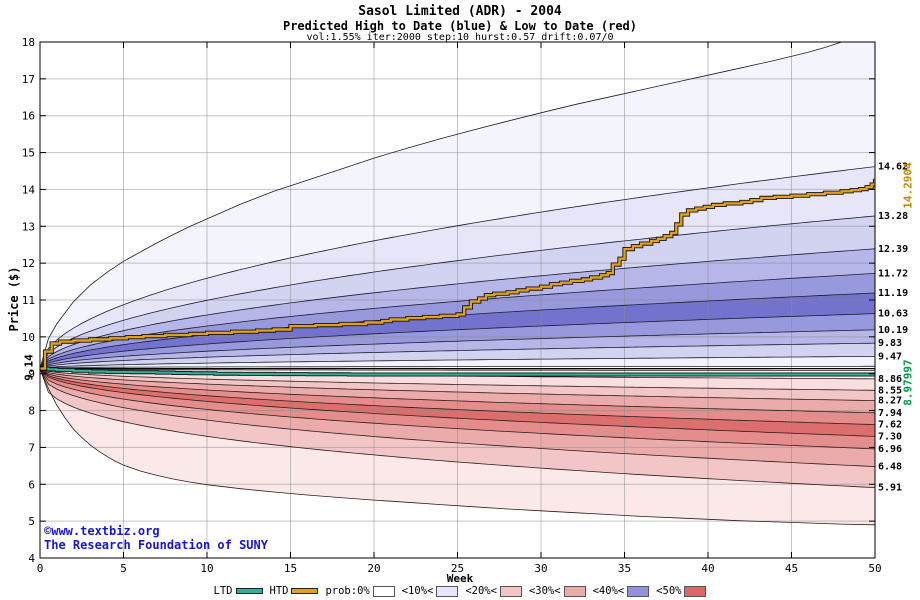  What do you see at coordinates (40, 568) in the screenshot?
I see `x-tick-label: 0` at bounding box center [40, 568].